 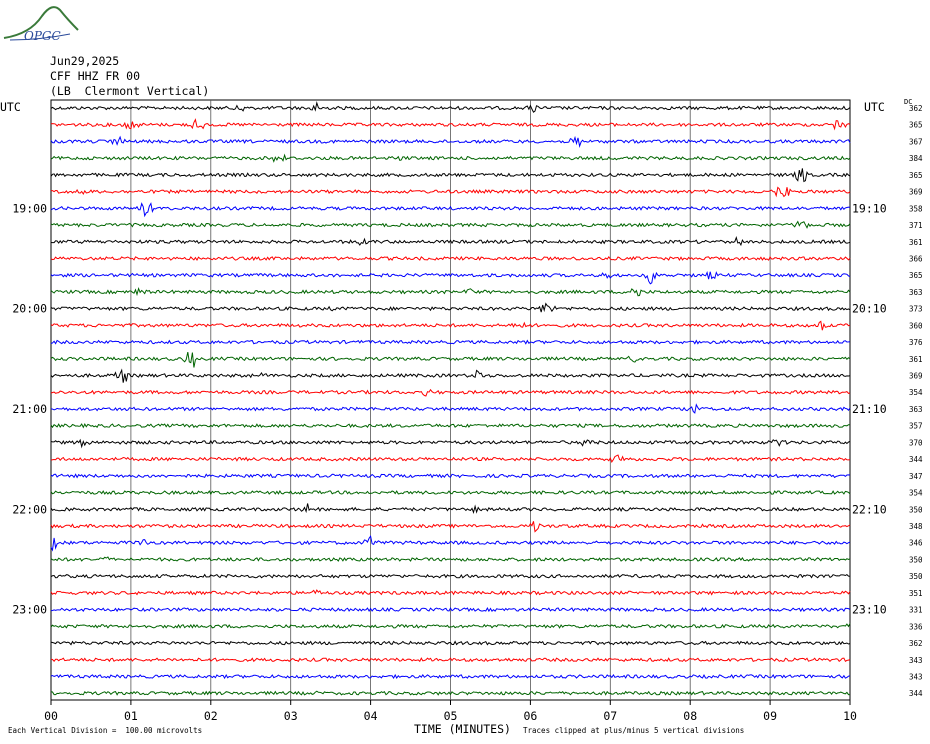 What do you see at coordinates (451, 716) in the screenshot?
I see `x-tick-label: 05` at bounding box center [451, 716].